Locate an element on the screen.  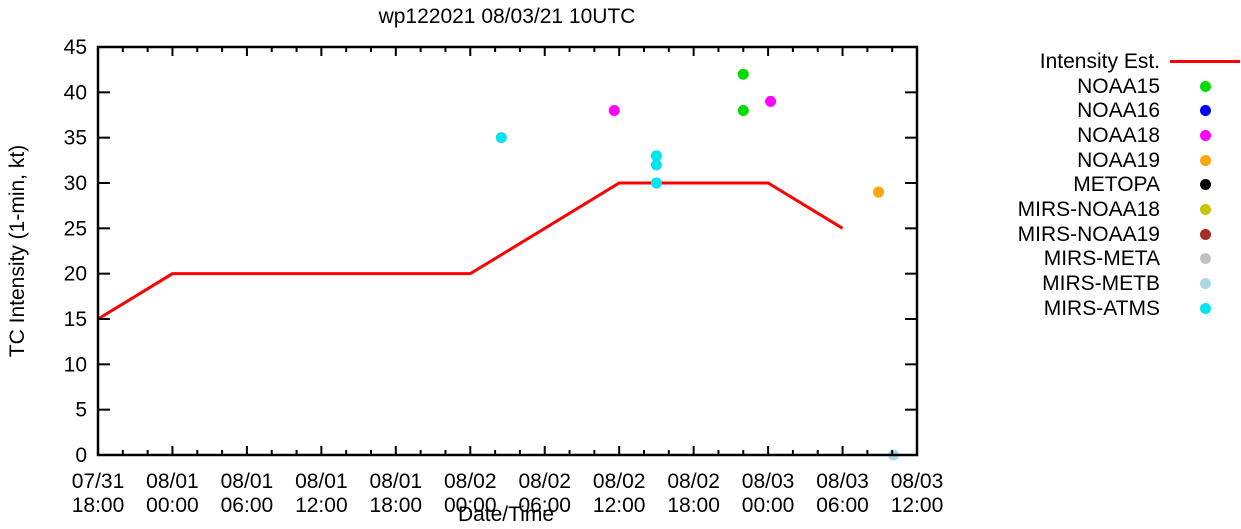
y-axis-label: TC Intensity (1-min, kt) is located at coordinates (17, 251).